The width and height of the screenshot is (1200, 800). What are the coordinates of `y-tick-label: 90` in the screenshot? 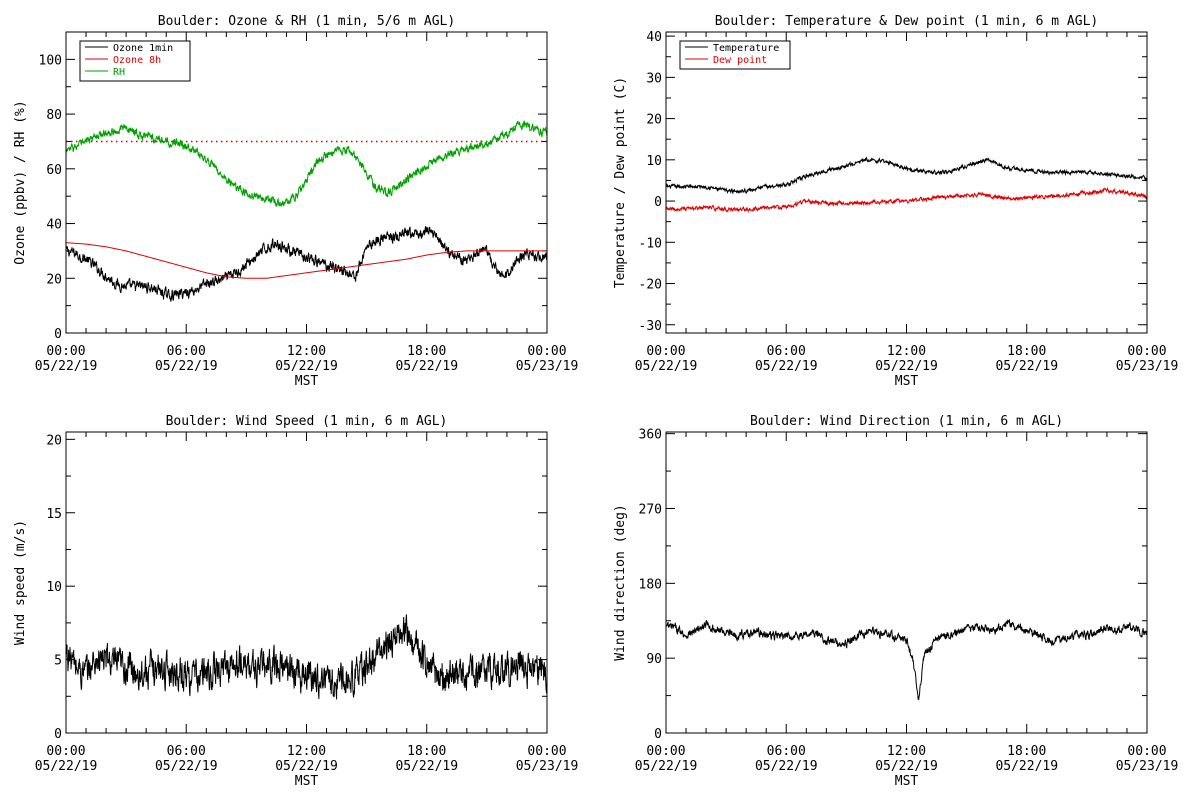 It's located at (654, 659).